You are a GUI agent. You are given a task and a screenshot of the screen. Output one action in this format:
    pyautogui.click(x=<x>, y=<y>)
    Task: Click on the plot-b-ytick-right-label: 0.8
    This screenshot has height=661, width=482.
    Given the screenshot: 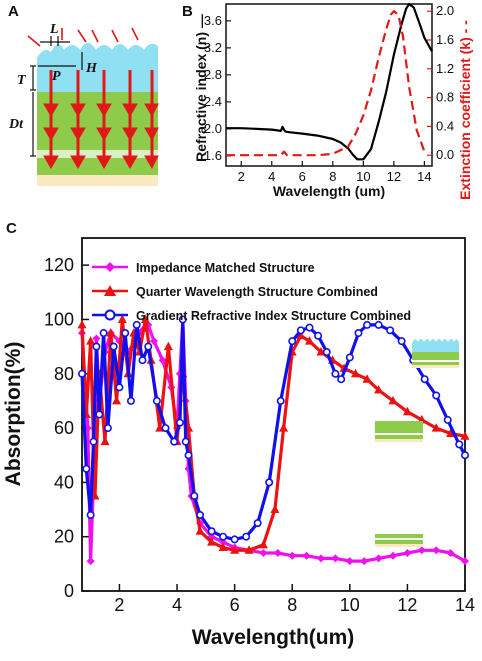 What is the action you would take?
    pyautogui.click(x=445, y=97)
    